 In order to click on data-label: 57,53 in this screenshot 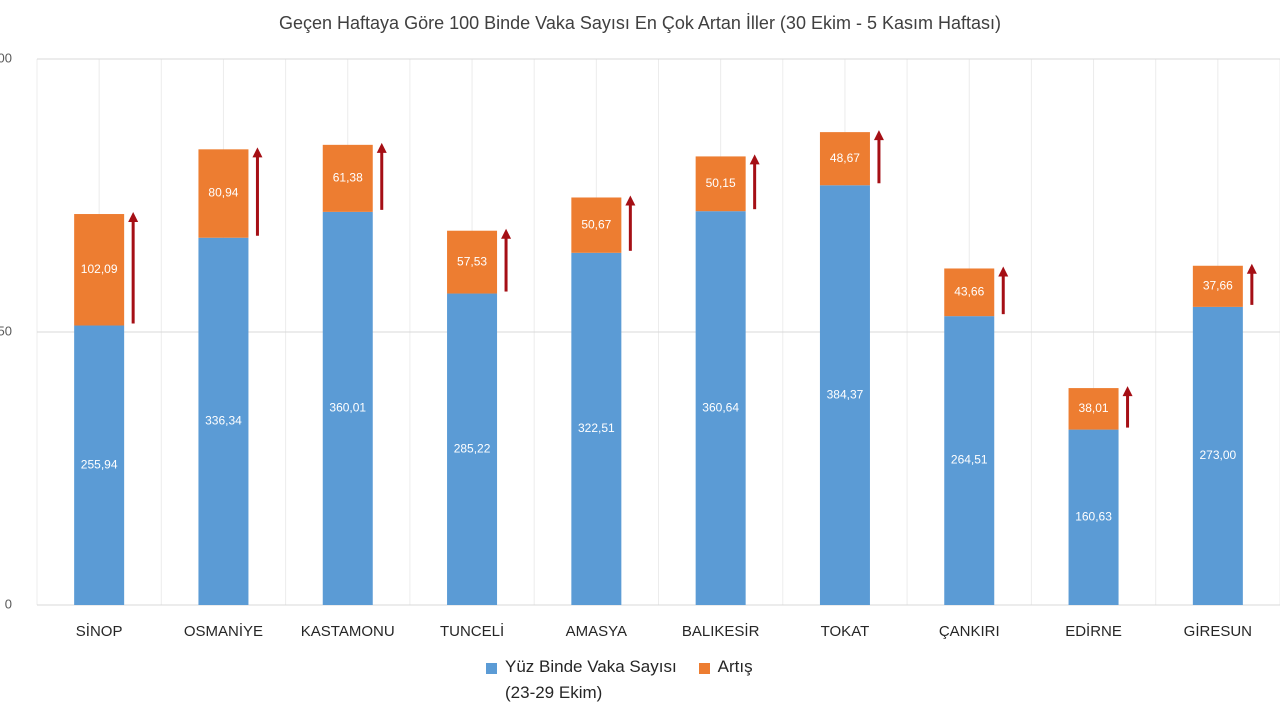, I will do `click(472, 261)`.